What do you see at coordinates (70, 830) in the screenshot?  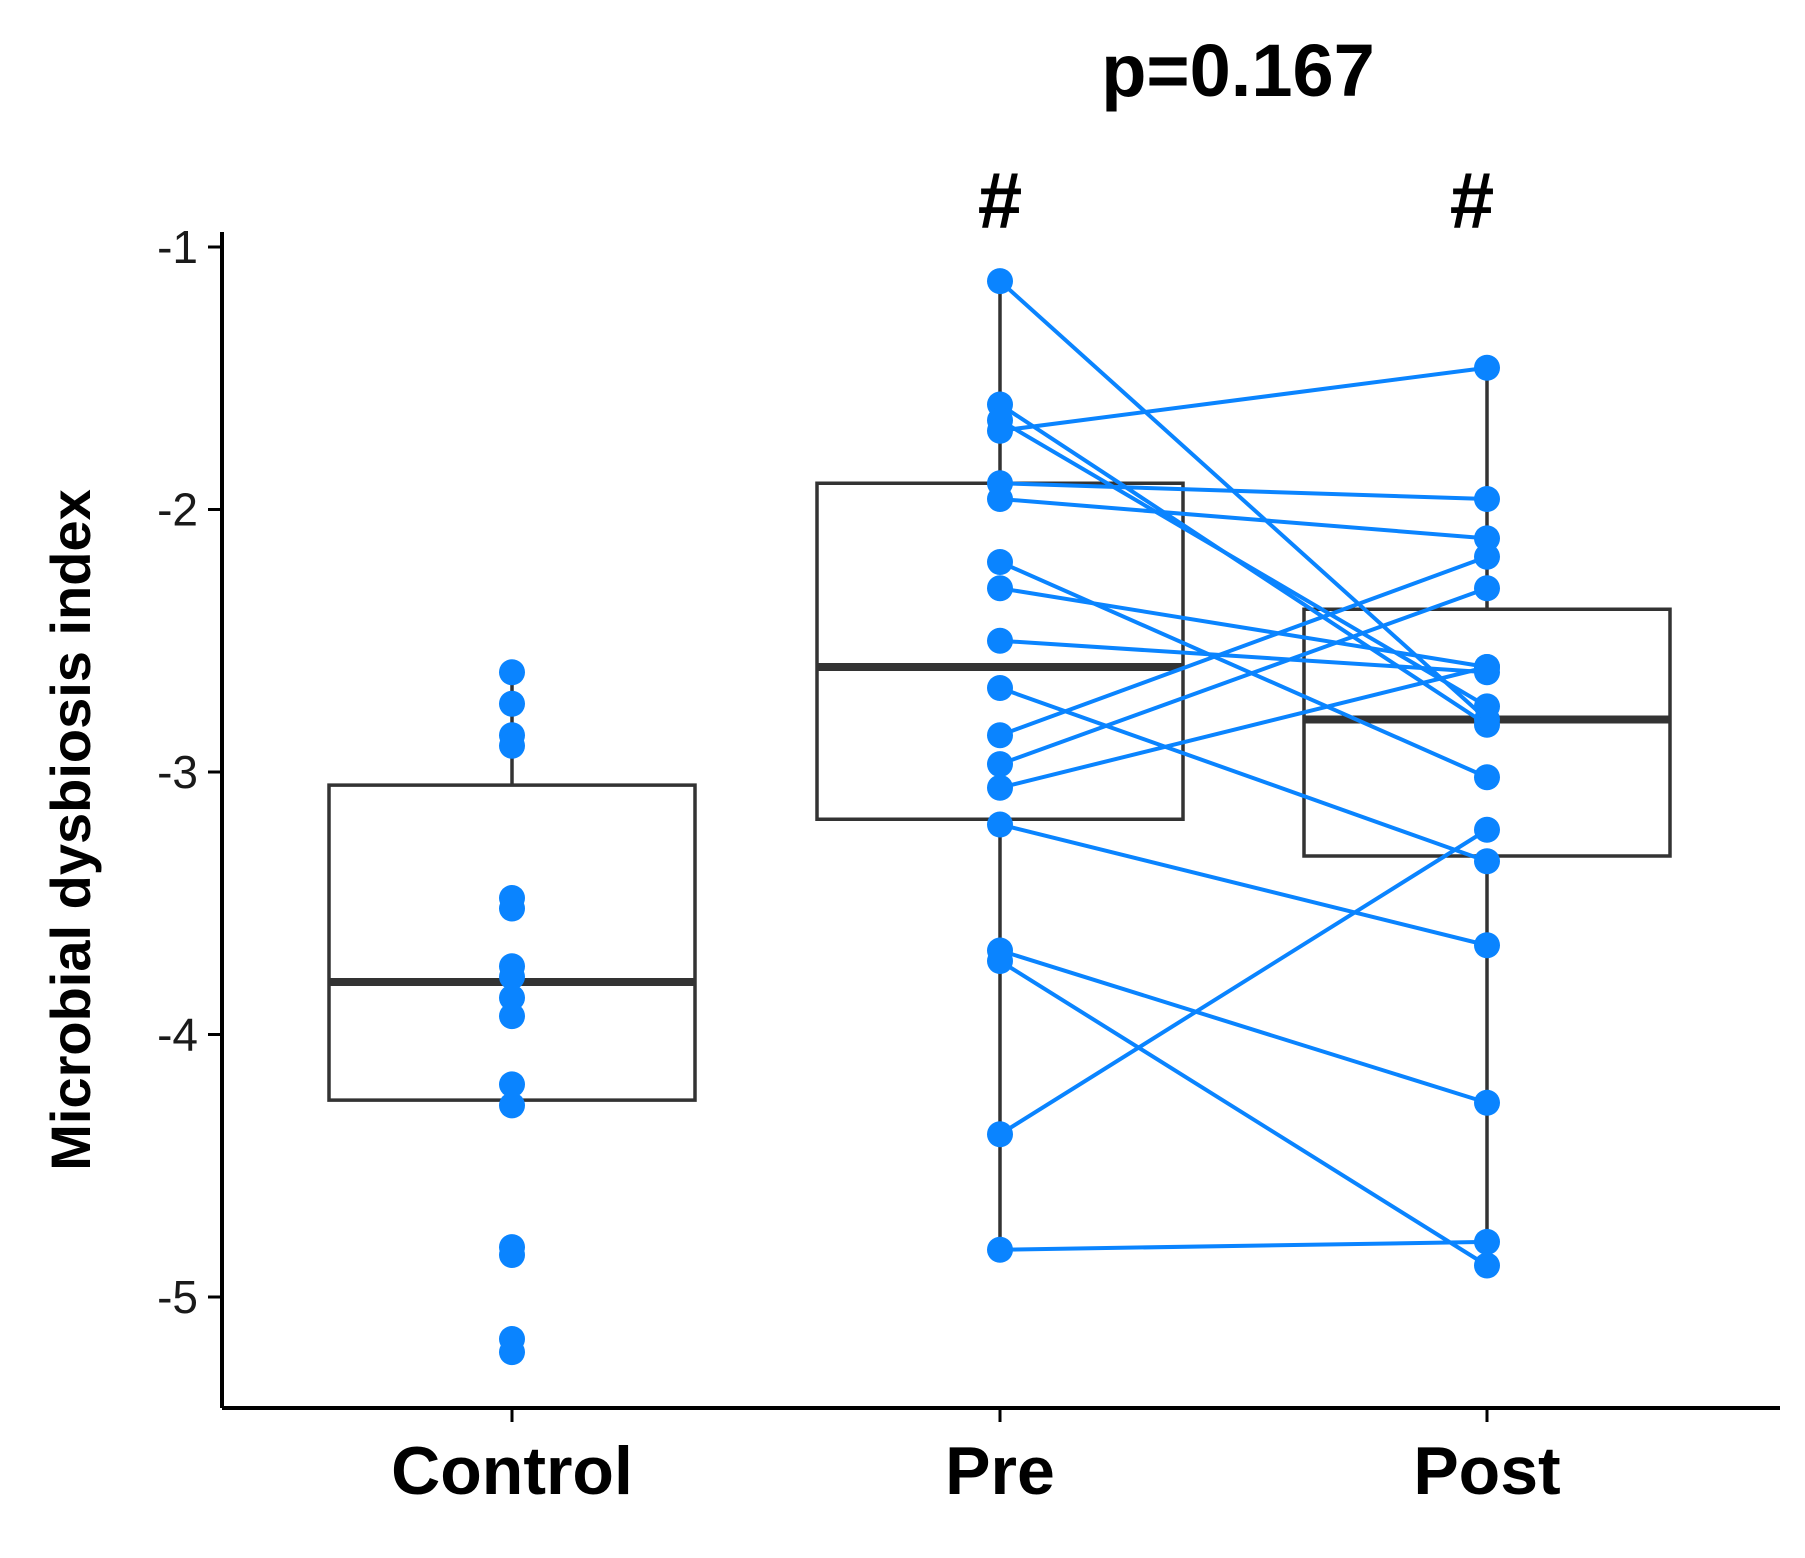 I see `y-axis-label: Microbial dysbiosis index` at bounding box center [70, 830].